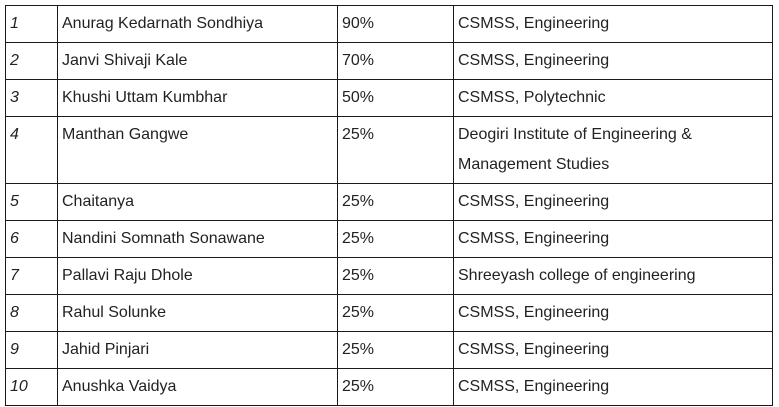 This screenshot has height=407, width=779. I want to click on college-cell: CSMSS, Polytechnic, so click(613, 98).